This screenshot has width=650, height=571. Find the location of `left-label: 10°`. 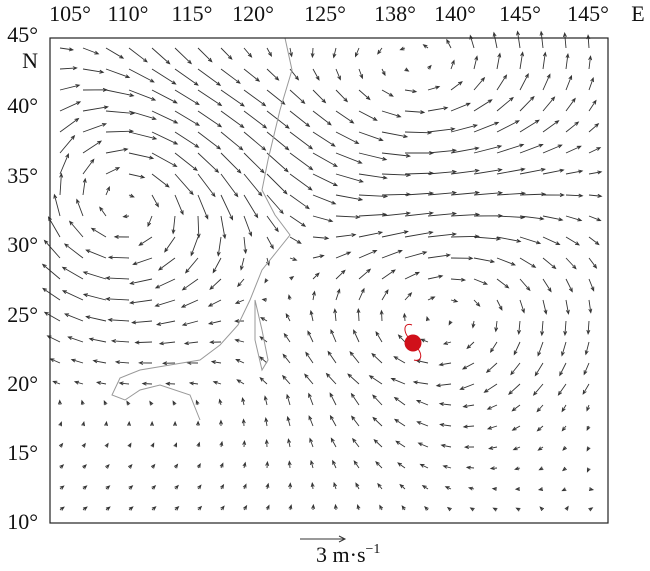

left-label: 10° is located at coordinates (22, 521).